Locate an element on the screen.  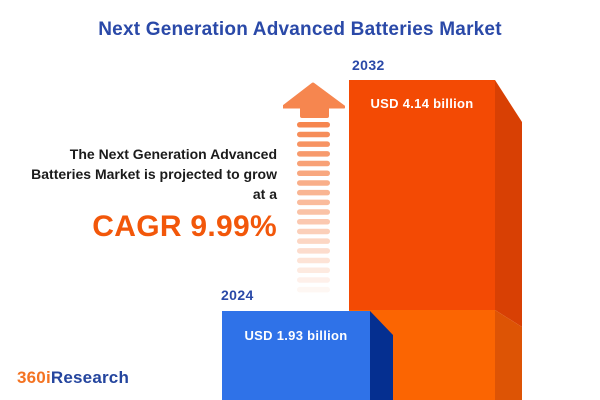
brand-logo: 360iResearch is located at coordinates (73, 378).